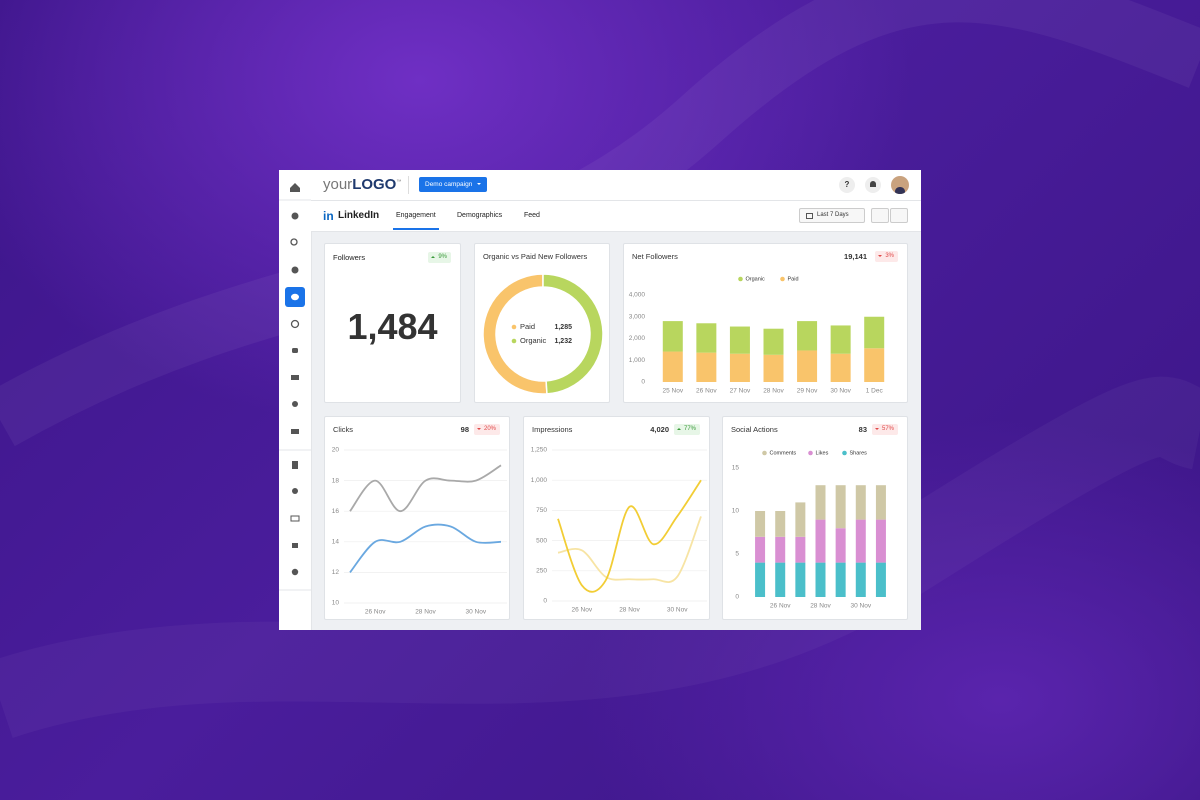 This screenshot has width=1200, height=800. Describe the element at coordinates (740, 391) in the screenshot. I see `x-tick-label: 27 Nov` at that location.